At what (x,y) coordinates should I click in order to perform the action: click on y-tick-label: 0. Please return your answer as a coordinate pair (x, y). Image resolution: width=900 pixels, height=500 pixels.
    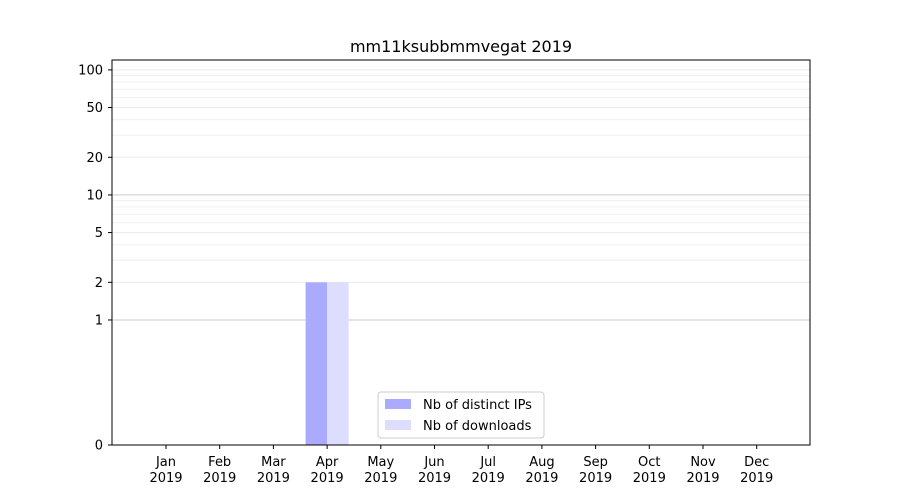
    Looking at the image, I should click on (99, 446).